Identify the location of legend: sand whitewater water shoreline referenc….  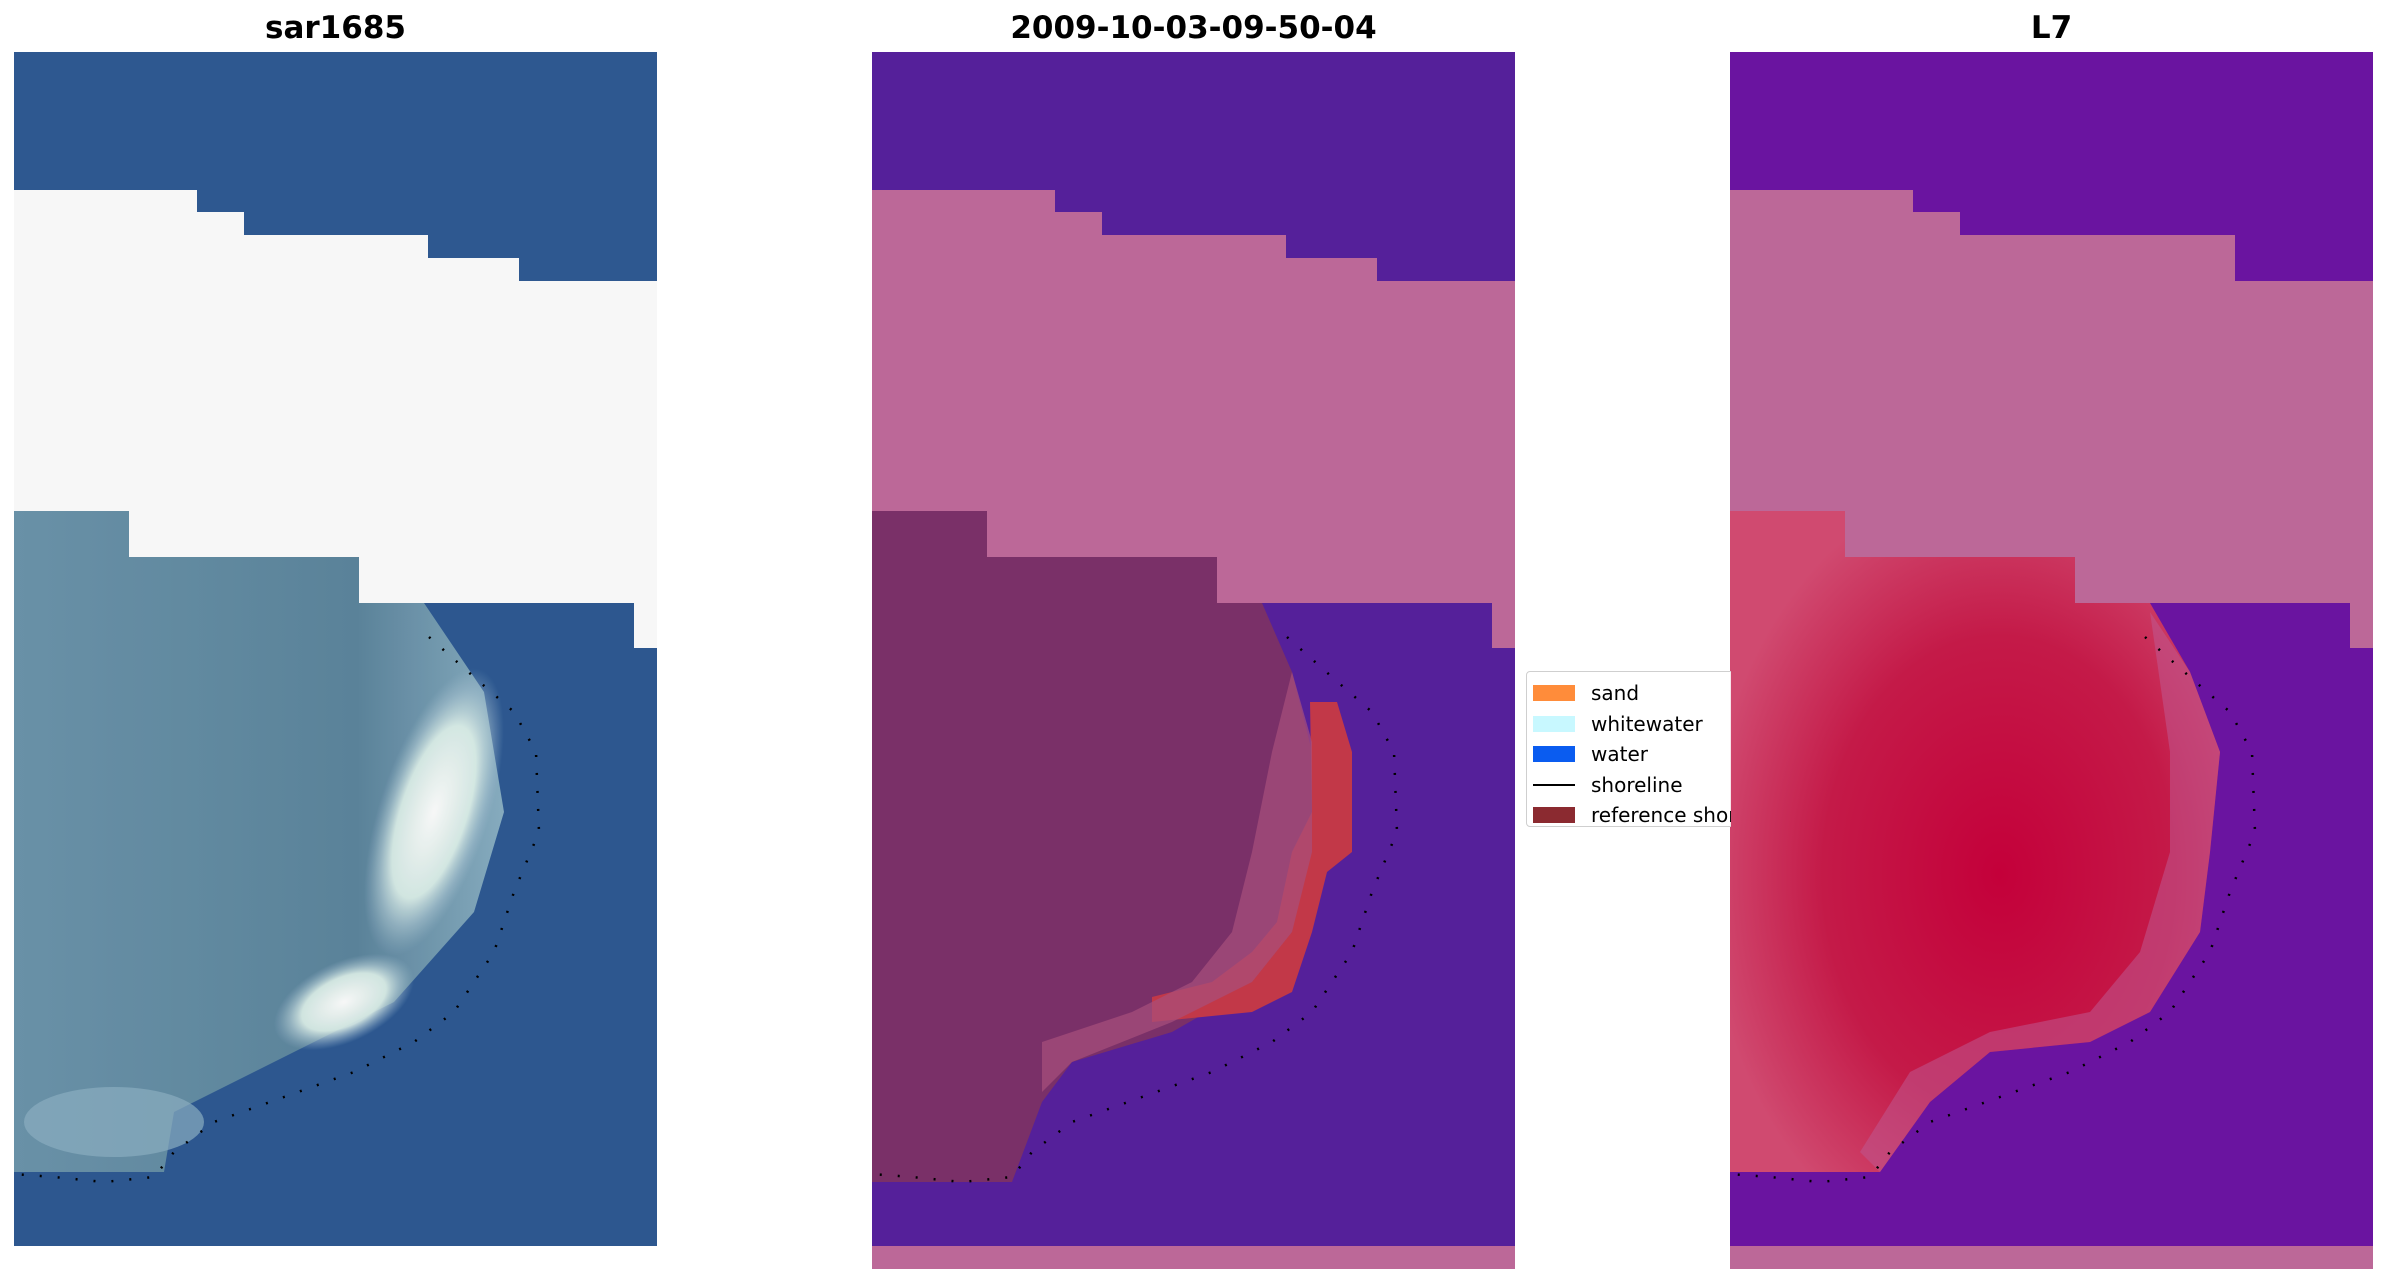
(1628, 750).